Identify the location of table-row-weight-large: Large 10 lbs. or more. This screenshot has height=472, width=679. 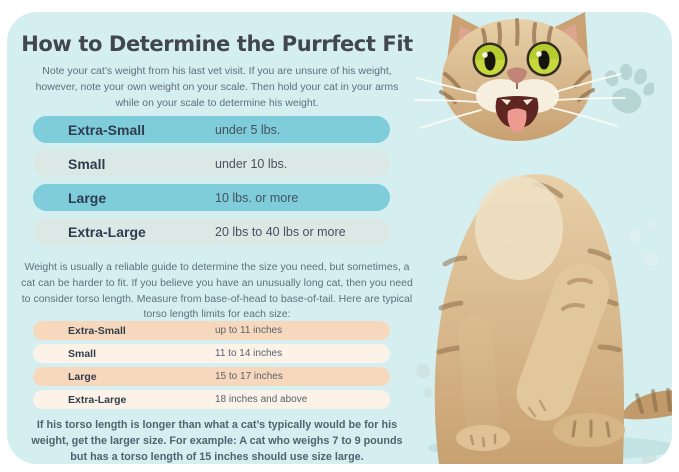
(211, 197).